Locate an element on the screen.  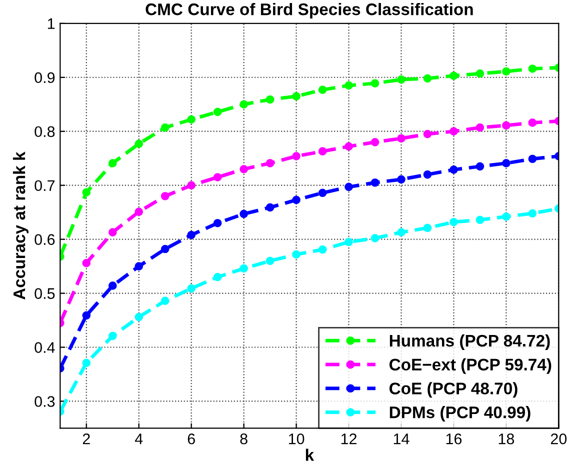
x-tick-label: 12 is located at coordinates (349, 438).